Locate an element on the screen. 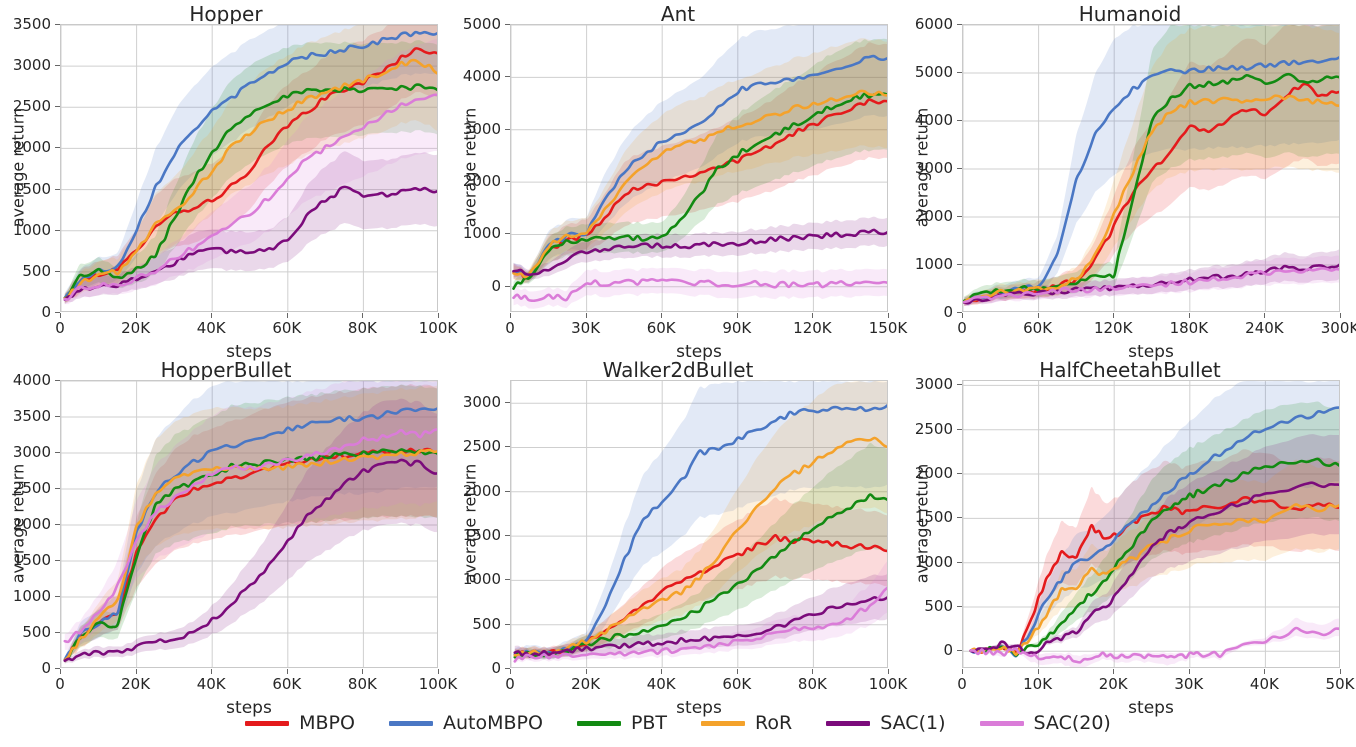 The height and width of the screenshot is (747, 1356). legend-item-sac1: SAC(1) is located at coordinates (886, 723).